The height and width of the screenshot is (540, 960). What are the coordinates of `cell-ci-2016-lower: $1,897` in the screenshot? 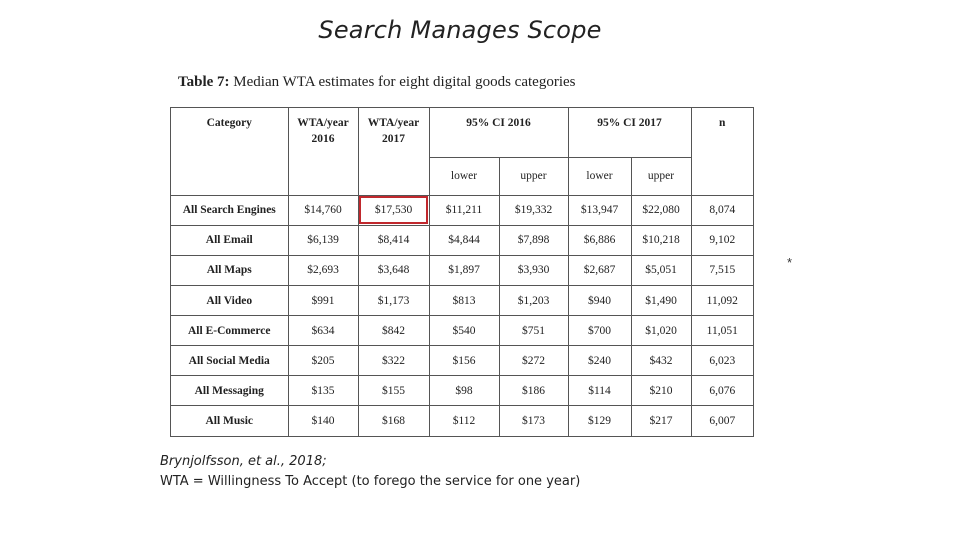 It's located at (464, 270).